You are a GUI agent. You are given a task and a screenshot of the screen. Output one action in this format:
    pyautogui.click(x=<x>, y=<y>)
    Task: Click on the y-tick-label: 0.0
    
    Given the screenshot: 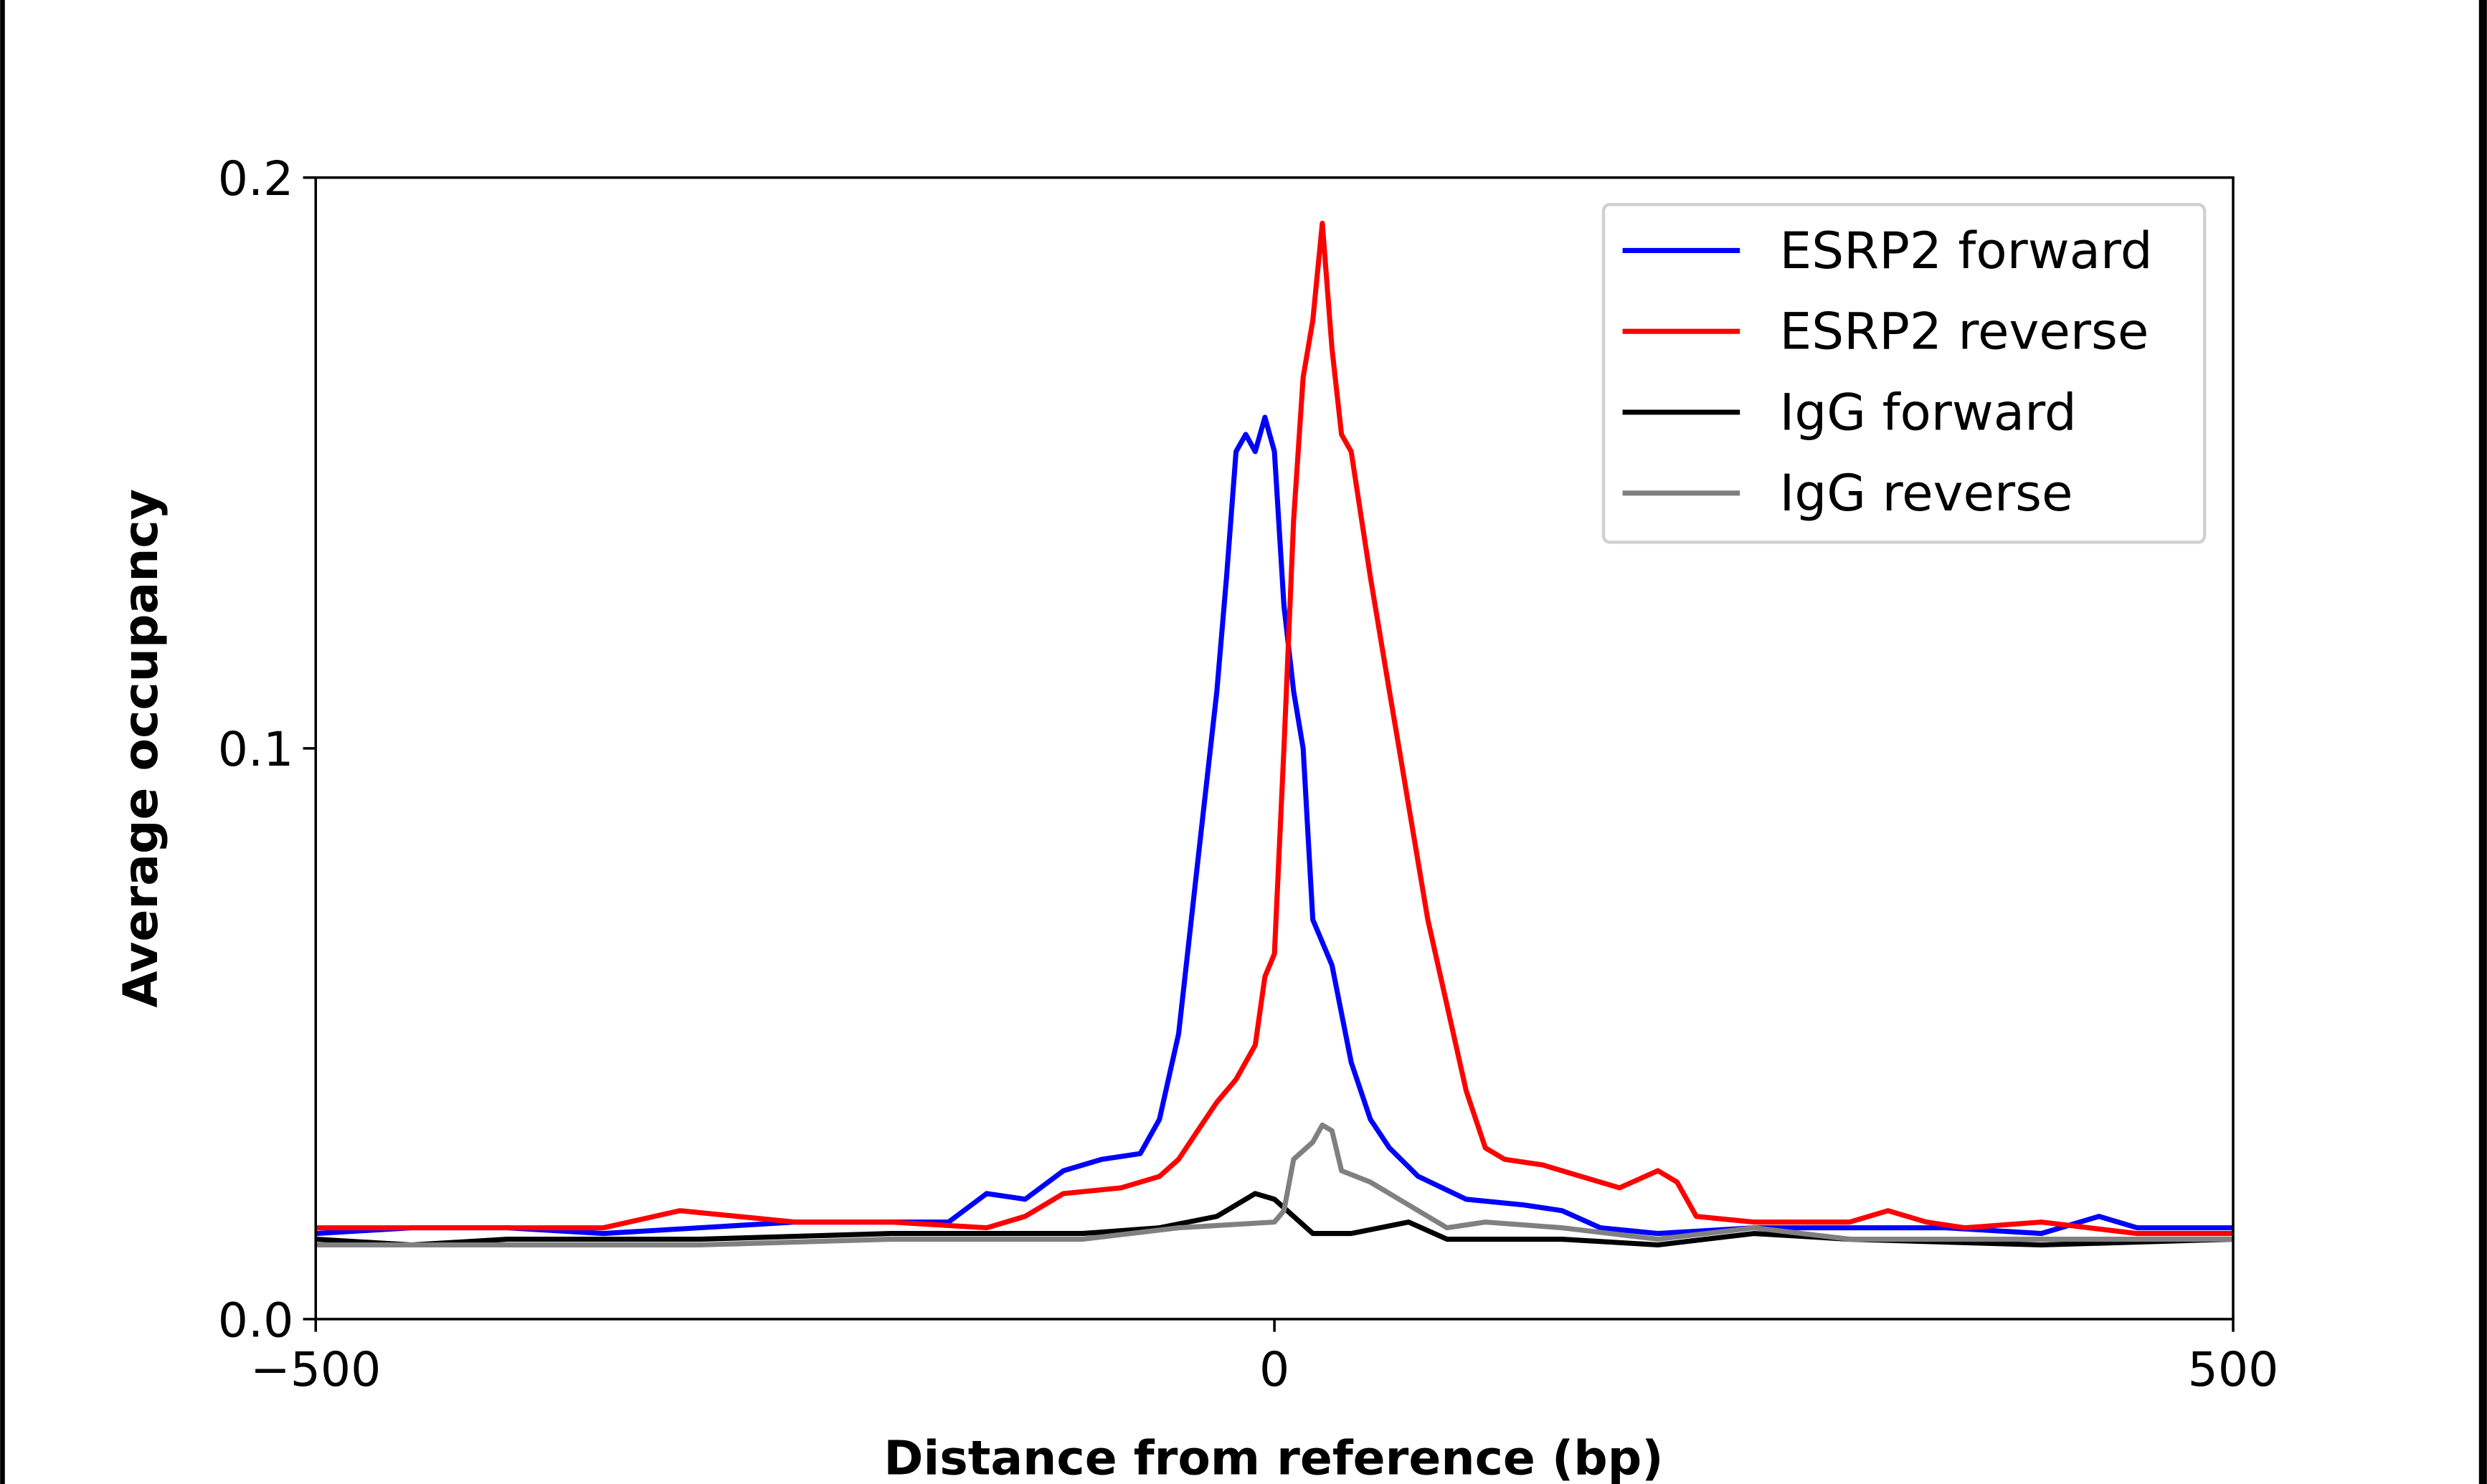 What is the action you would take?
    pyautogui.click(x=256, y=1320)
    